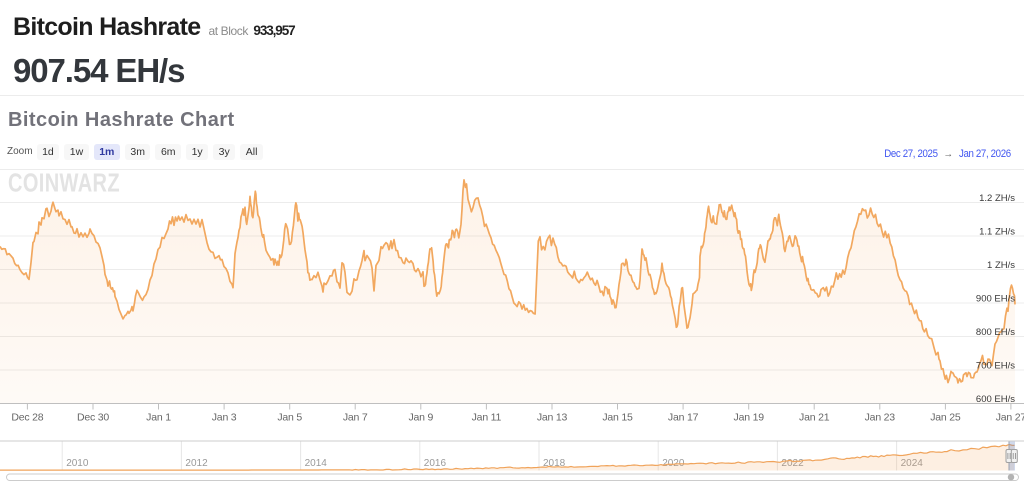 This screenshot has width=1024, height=490. What do you see at coordinates (945, 418) in the screenshot?
I see `svg-text: Jan 25` at bounding box center [945, 418].